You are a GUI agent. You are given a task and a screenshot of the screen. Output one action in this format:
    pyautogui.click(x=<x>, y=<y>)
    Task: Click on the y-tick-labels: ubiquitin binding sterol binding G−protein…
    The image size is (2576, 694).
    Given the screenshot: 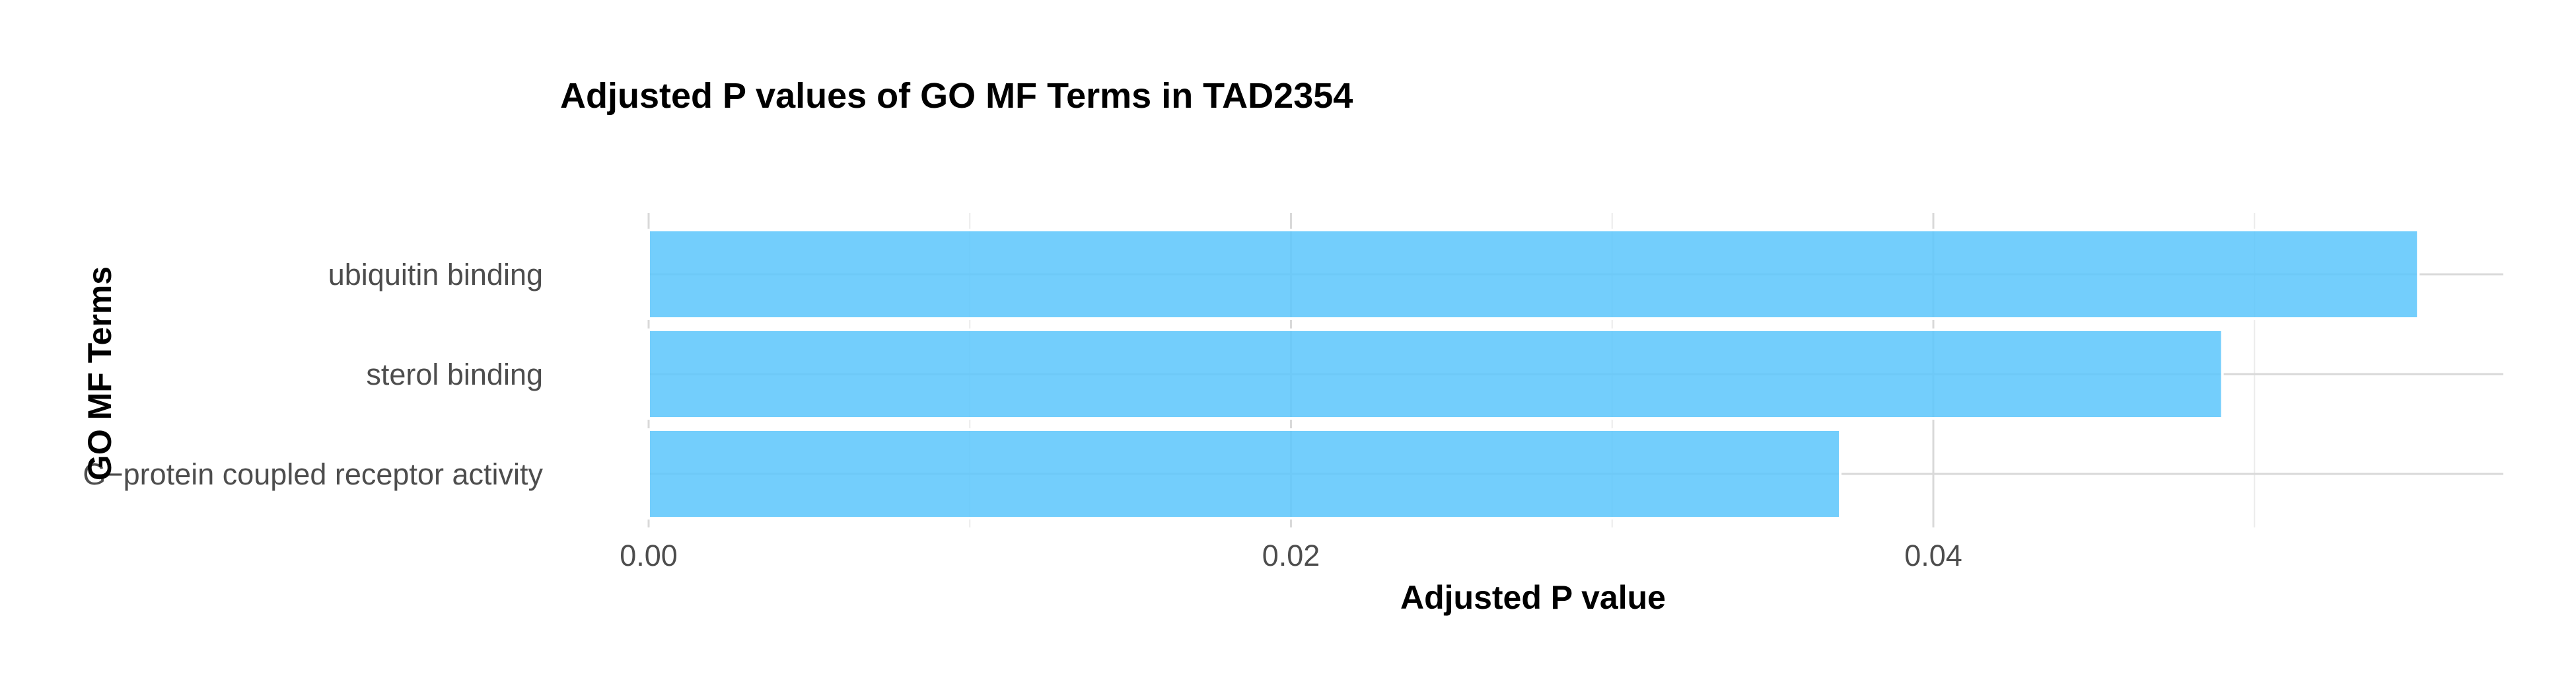 What is the action you would take?
    pyautogui.click(x=313, y=374)
    